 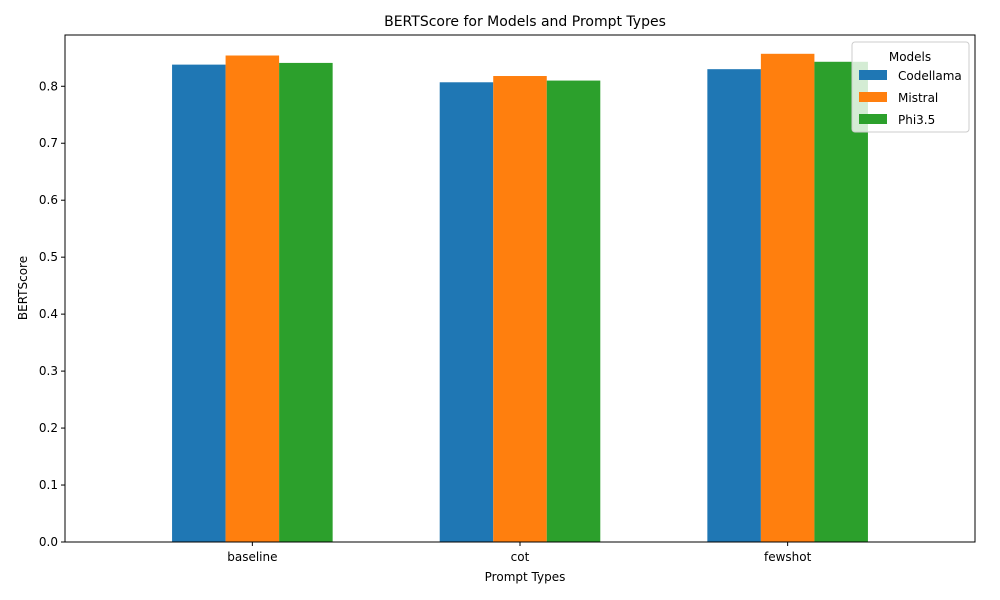 What do you see at coordinates (873, 75) in the screenshot?
I see `legend-swatch-codellama` at bounding box center [873, 75].